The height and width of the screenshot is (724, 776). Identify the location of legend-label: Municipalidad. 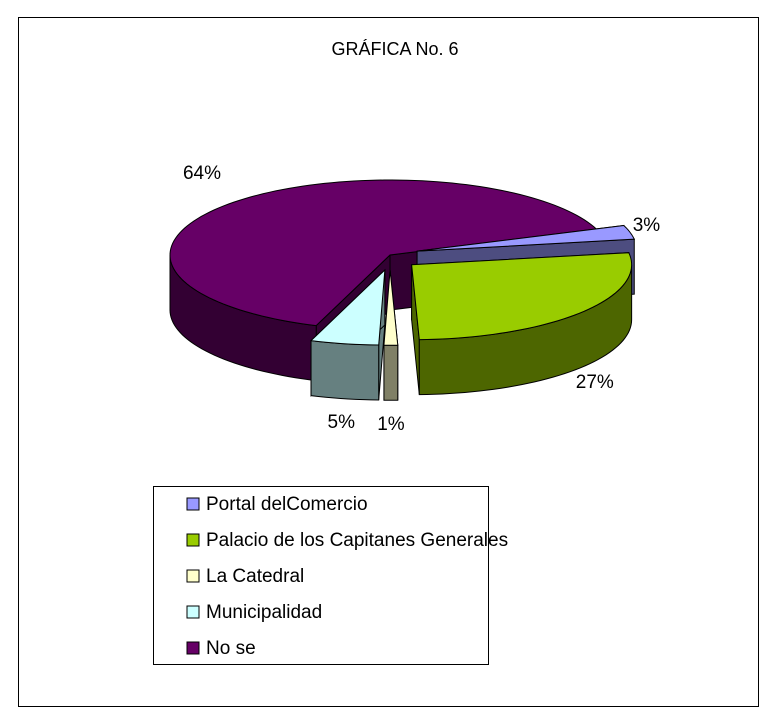
(264, 612).